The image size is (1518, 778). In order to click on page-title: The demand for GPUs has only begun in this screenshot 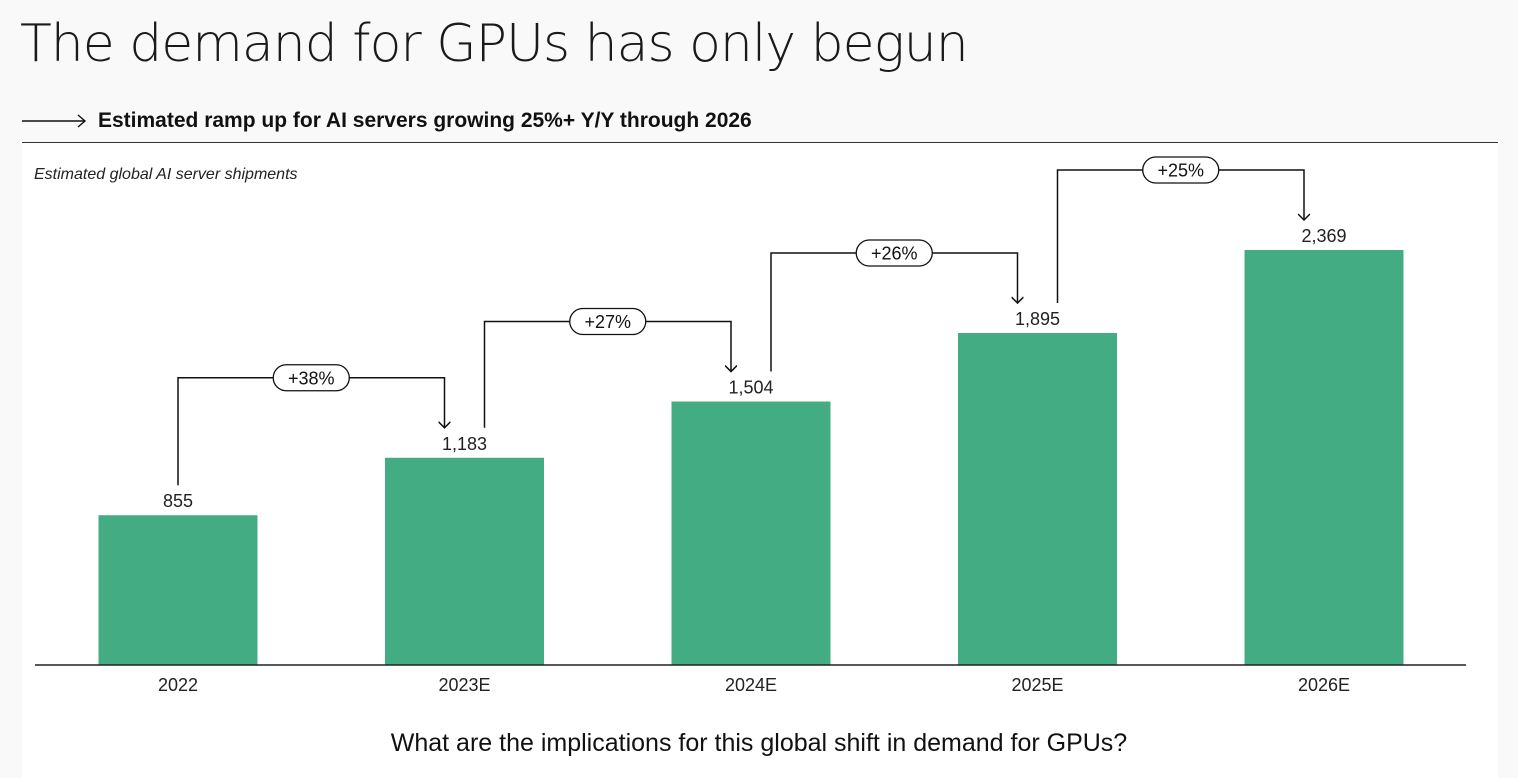, I will do `click(494, 44)`.